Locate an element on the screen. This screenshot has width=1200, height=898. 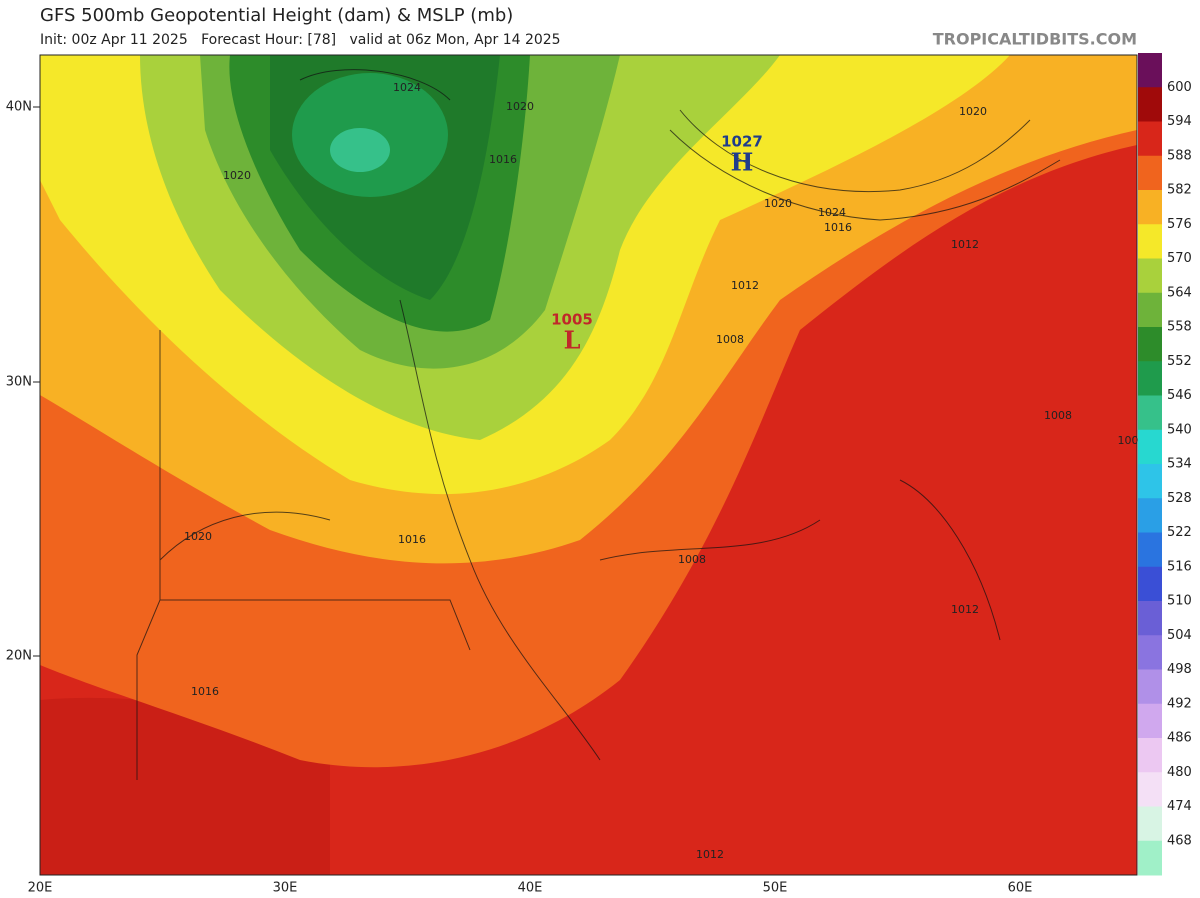
colorbar-label: 492 is located at coordinates (1179, 703).